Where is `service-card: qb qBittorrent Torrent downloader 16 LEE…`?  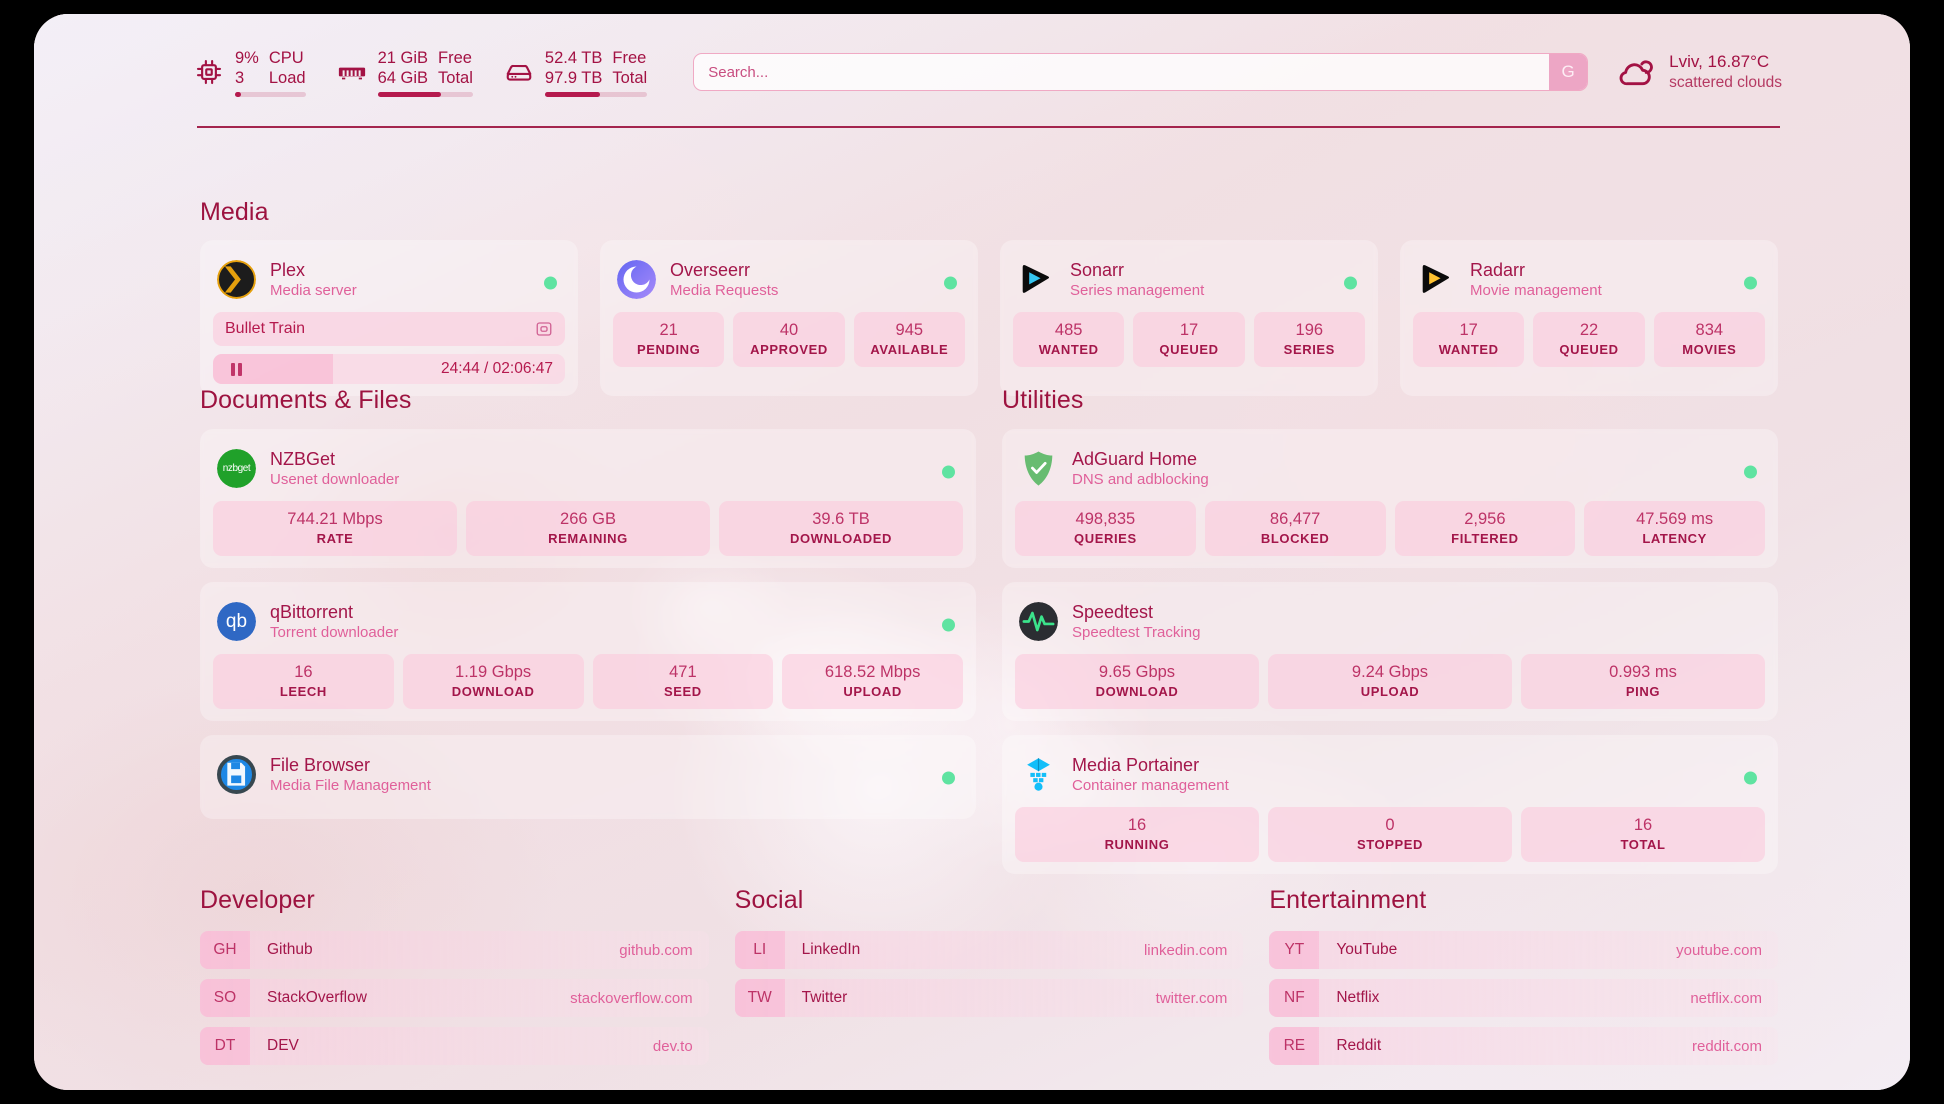 service-card: qb qBittorrent Torrent downloader 16 LEE… is located at coordinates (588, 651).